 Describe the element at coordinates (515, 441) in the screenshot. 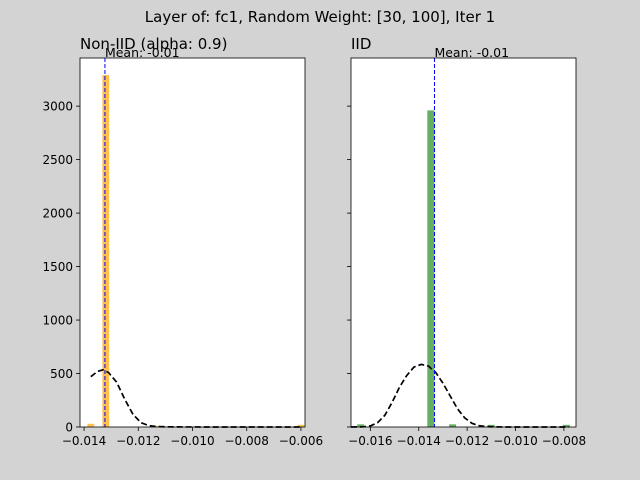

I see `iid-x-tick-label: −0.010` at that location.